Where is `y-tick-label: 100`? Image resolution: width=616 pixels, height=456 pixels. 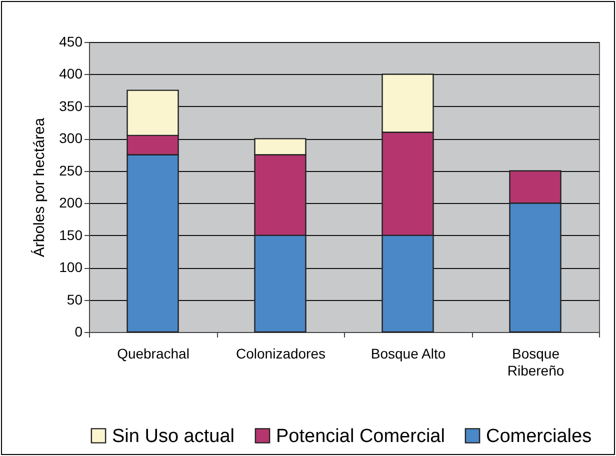 y-tick-label: 100 is located at coordinates (71, 267).